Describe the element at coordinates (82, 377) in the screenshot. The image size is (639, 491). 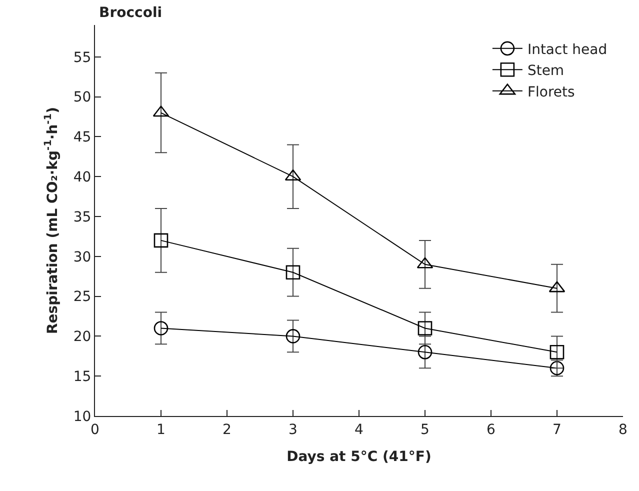
I see `y-tick-label: 15` at that location.